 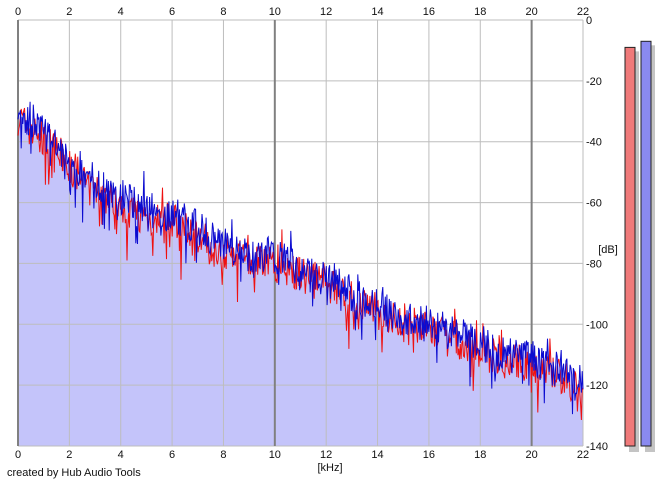 I want to click on level-meters, so click(x=639, y=246).